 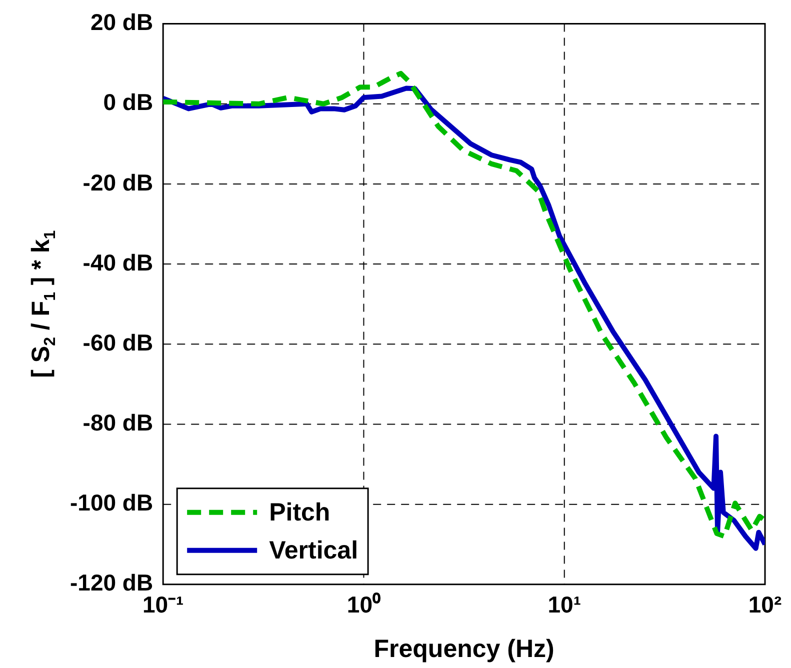 I want to click on y-axis-title: [ S2 / F1 ] * k1, so click(x=43, y=304).